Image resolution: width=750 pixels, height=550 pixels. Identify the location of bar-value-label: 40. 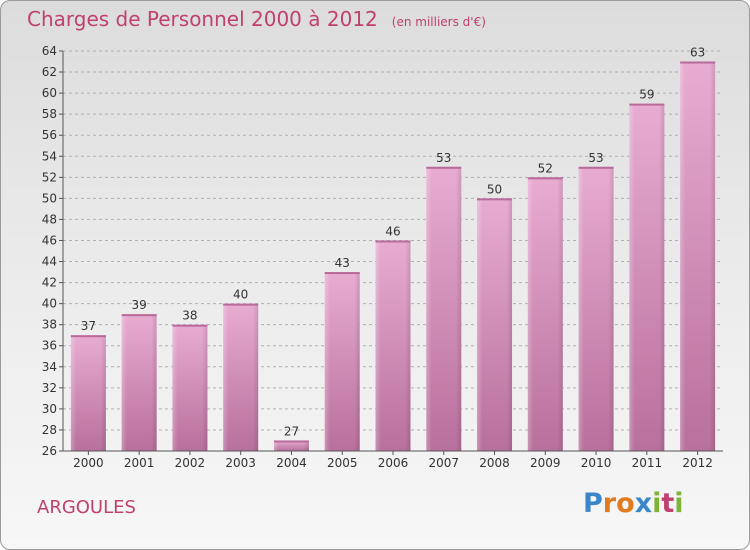
(240, 295).